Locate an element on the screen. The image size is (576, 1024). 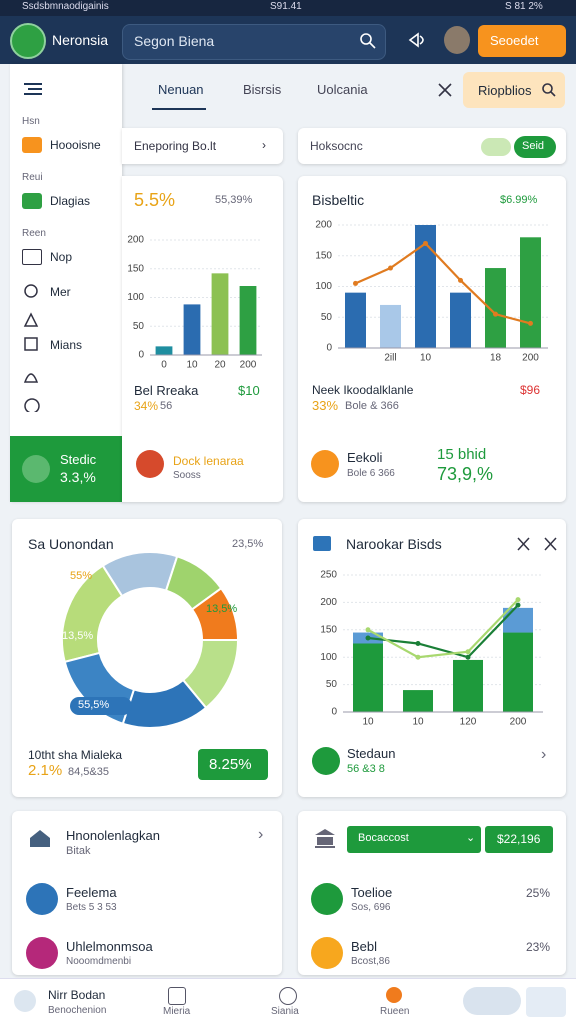
tab-button is located at coordinates (514, 90).